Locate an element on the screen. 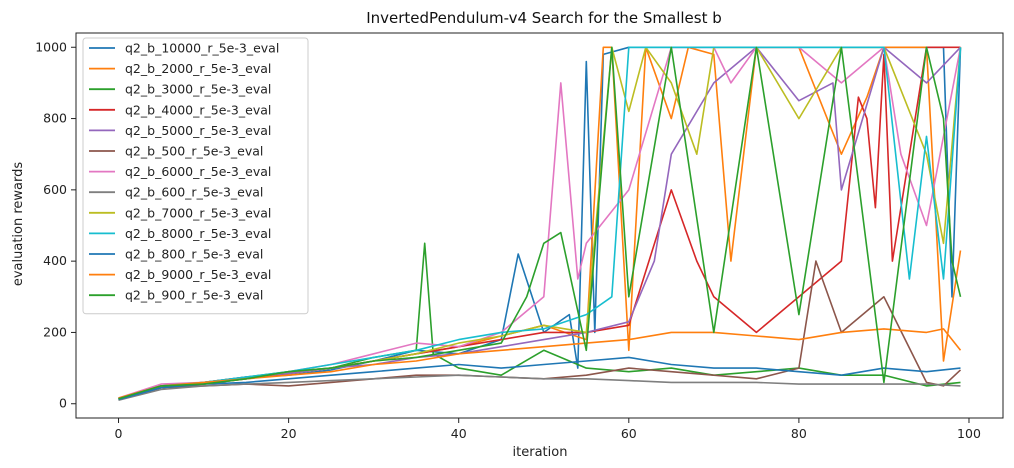 Image resolution: width=1014 pixels, height=468 pixels. legend-label: q2_b_6000_r_5e-3_eval is located at coordinates (198, 171).